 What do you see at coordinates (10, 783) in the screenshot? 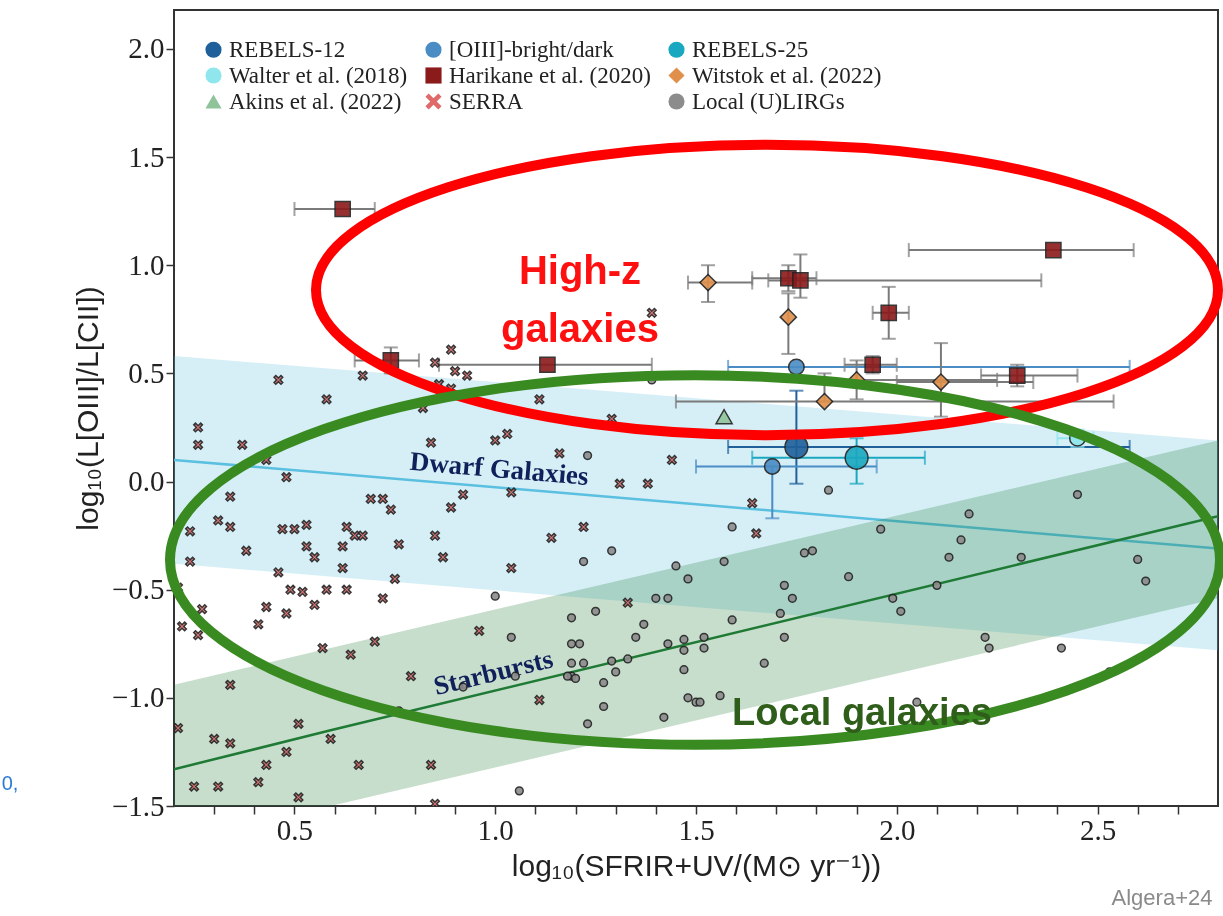
I see `text: 0,` at bounding box center [10, 783].